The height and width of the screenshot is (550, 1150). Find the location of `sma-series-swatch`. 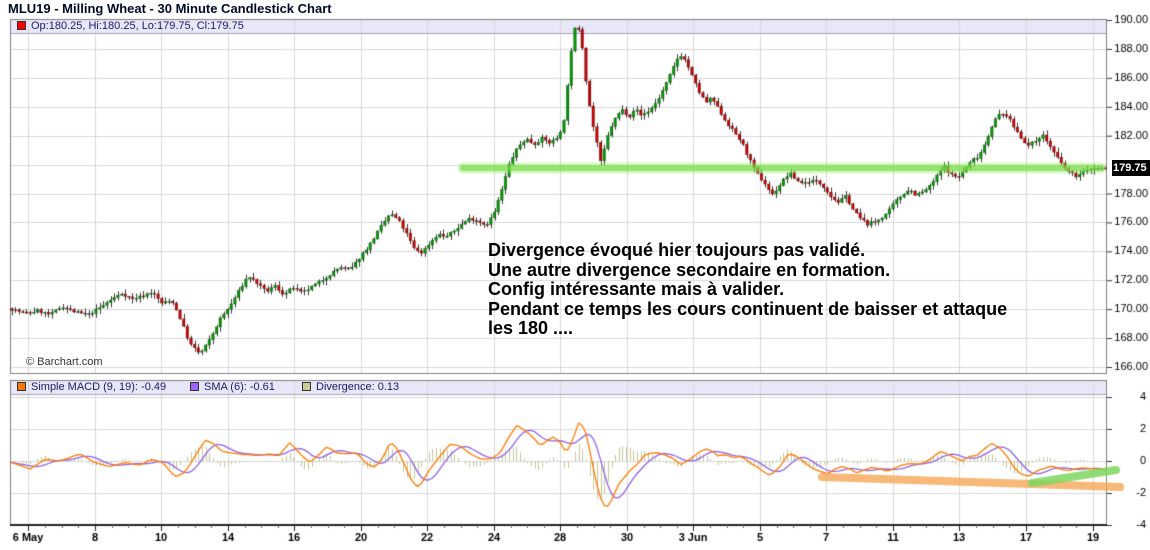

sma-series-swatch is located at coordinates (194, 386).